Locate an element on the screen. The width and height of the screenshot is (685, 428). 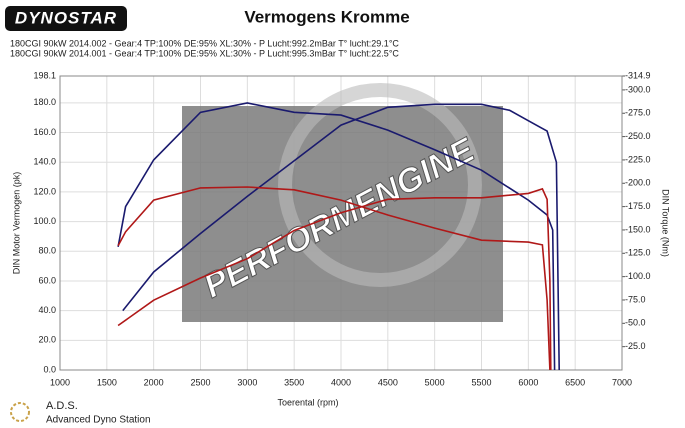
watermark-gear is located at coordinates (380, 185).